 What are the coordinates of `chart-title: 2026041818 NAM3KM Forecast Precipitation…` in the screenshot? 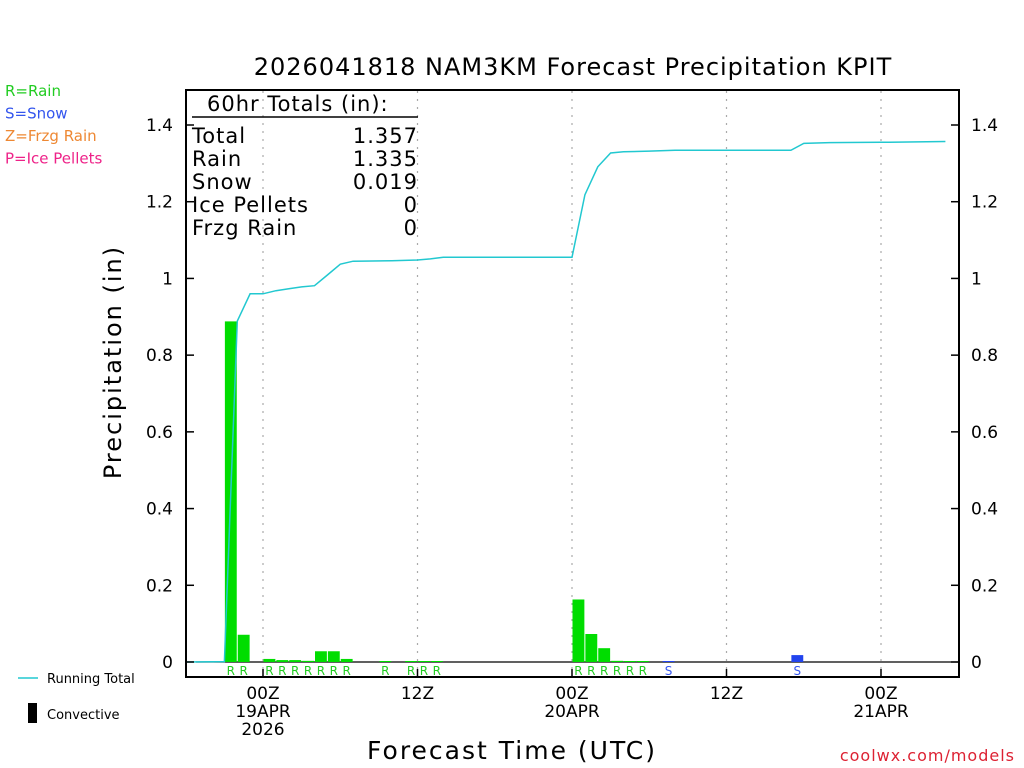 It's located at (573, 67).